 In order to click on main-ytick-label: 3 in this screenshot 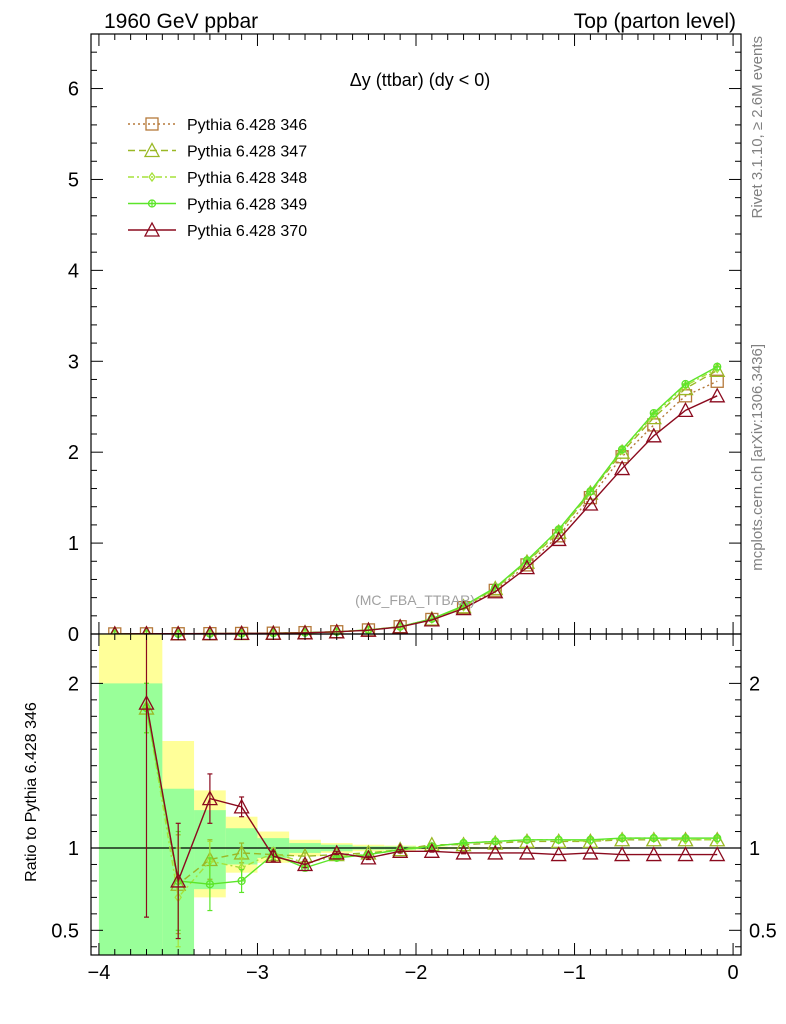, I will do `click(73, 362)`.